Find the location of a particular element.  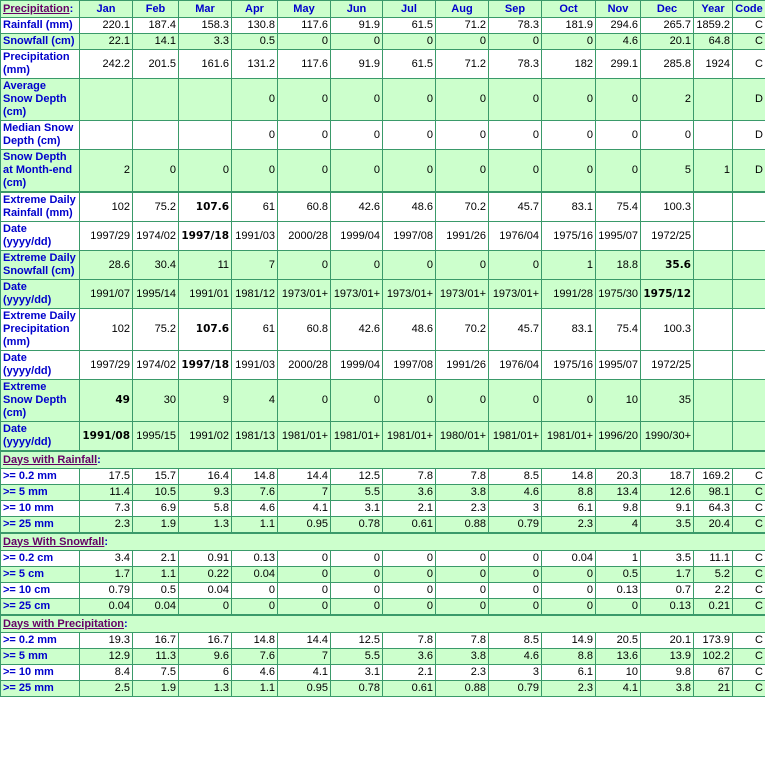

value-cell-oct: 83.1 is located at coordinates (568, 329).